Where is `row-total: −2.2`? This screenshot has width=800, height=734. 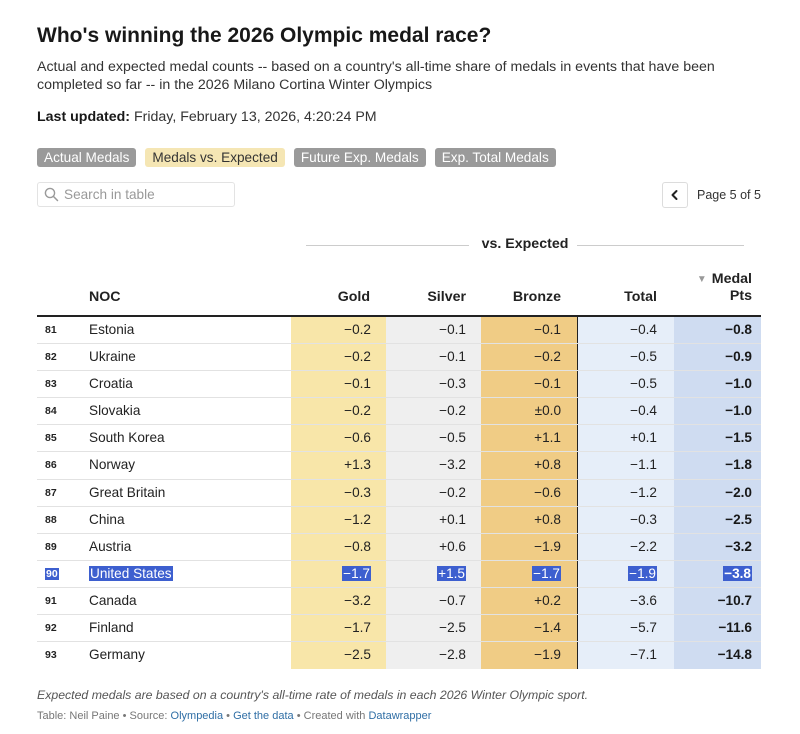
row-total: −2.2 is located at coordinates (617, 547).